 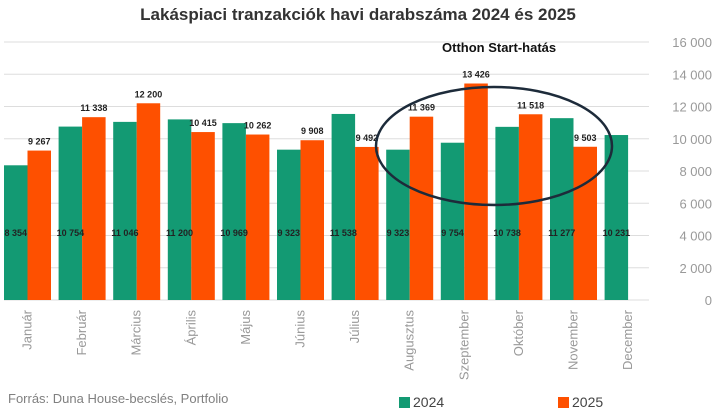 I want to click on y-tick-label: 12 000, so click(x=692, y=107).